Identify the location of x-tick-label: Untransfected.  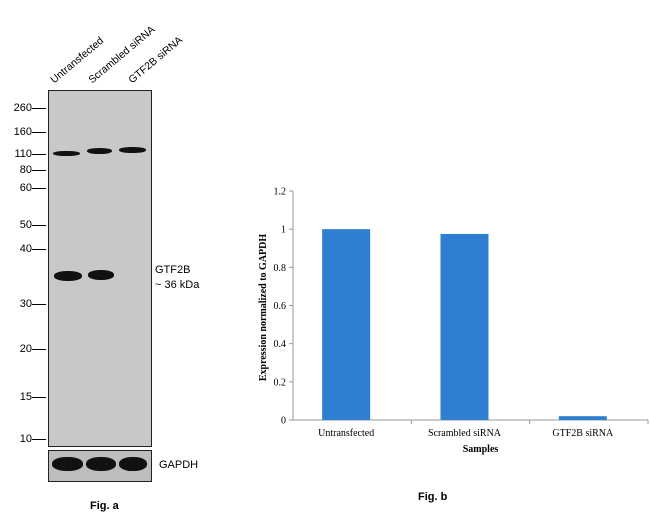
(346, 433).